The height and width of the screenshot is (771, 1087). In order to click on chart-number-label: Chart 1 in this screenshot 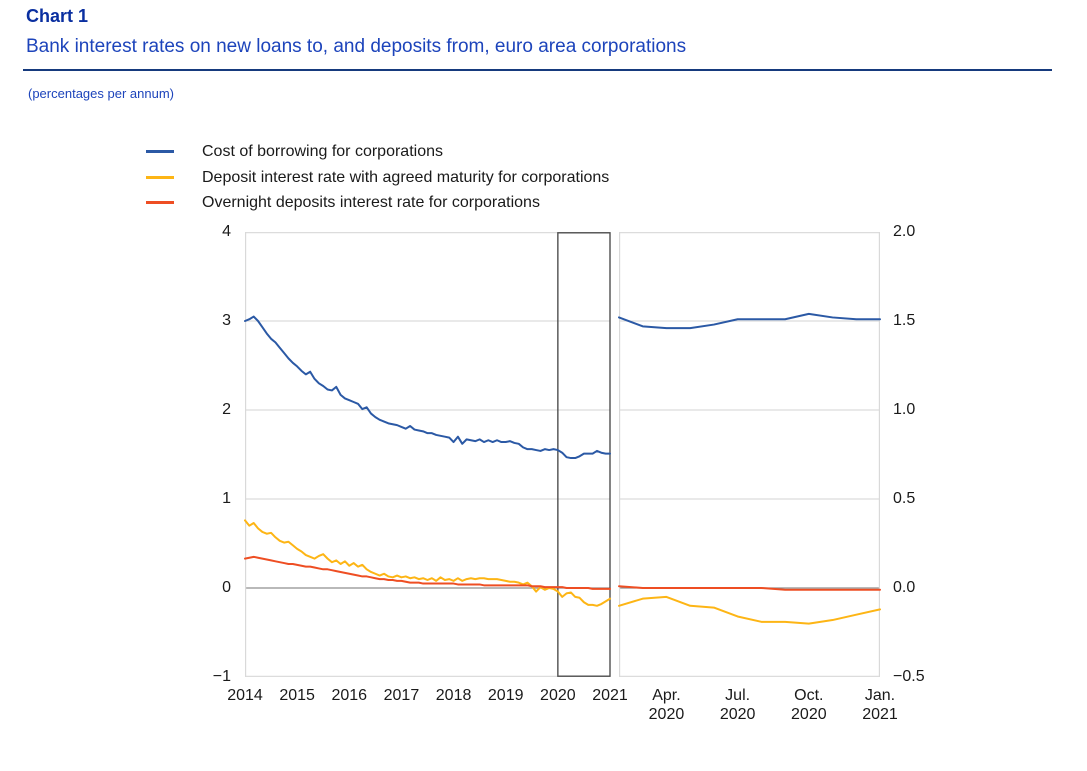, I will do `click(57, 16)`.